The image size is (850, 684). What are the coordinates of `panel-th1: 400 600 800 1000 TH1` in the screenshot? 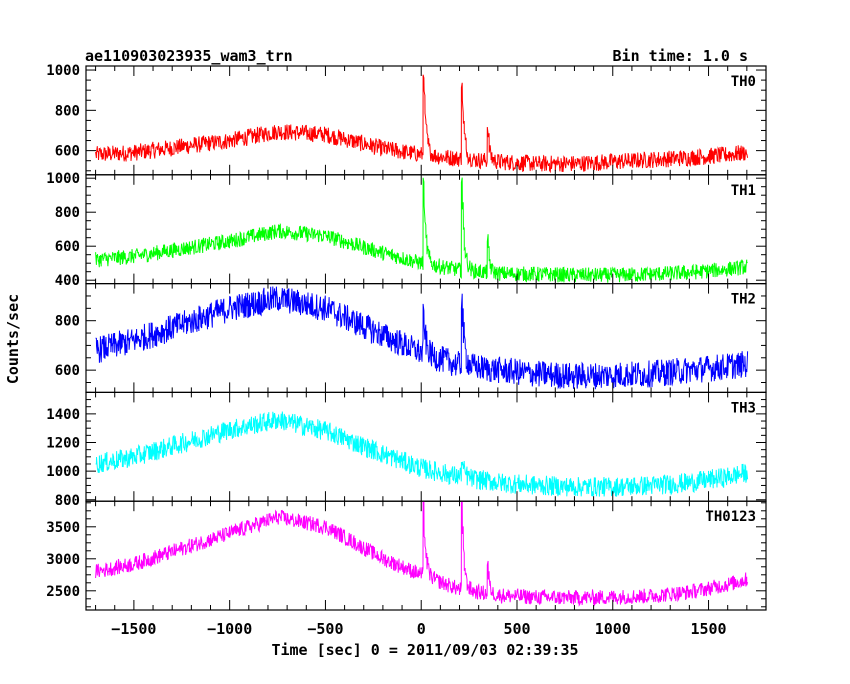 It's located at (406, 230).